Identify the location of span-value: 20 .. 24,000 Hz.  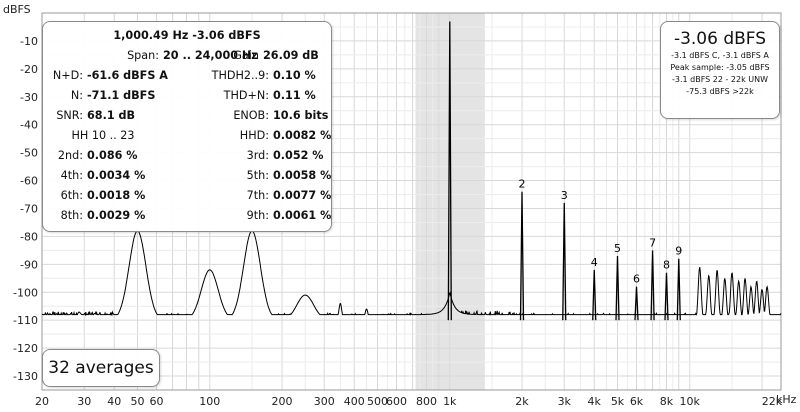
(210, 55).